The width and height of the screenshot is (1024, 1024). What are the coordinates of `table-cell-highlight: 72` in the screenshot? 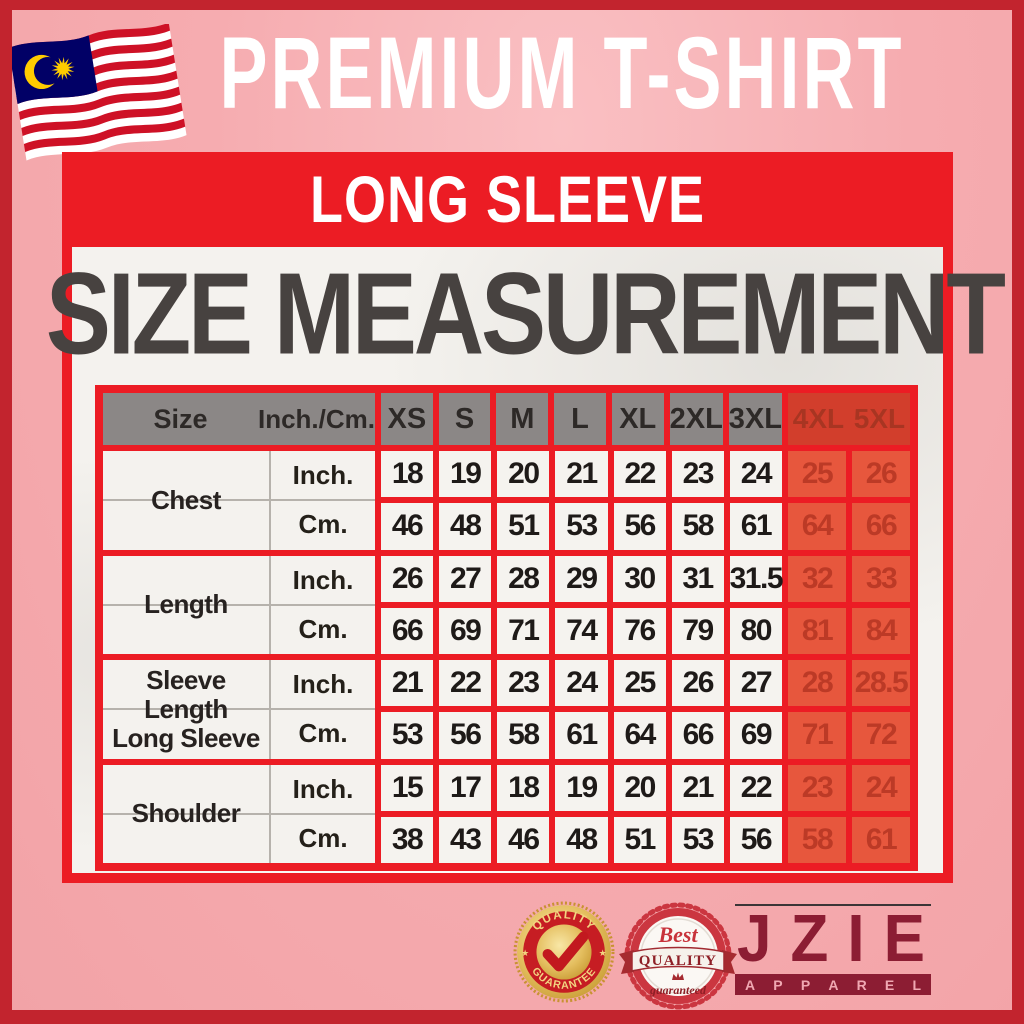 It's located at (880, 735).